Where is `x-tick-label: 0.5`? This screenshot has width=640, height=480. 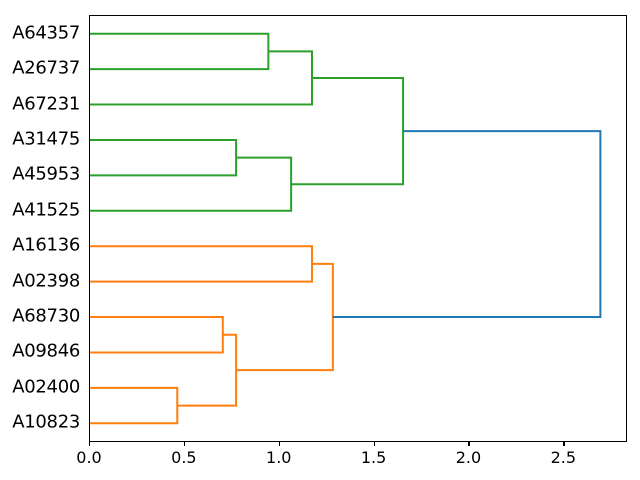
x-tick-label: 0.5 is located at coordinates (184, 457).